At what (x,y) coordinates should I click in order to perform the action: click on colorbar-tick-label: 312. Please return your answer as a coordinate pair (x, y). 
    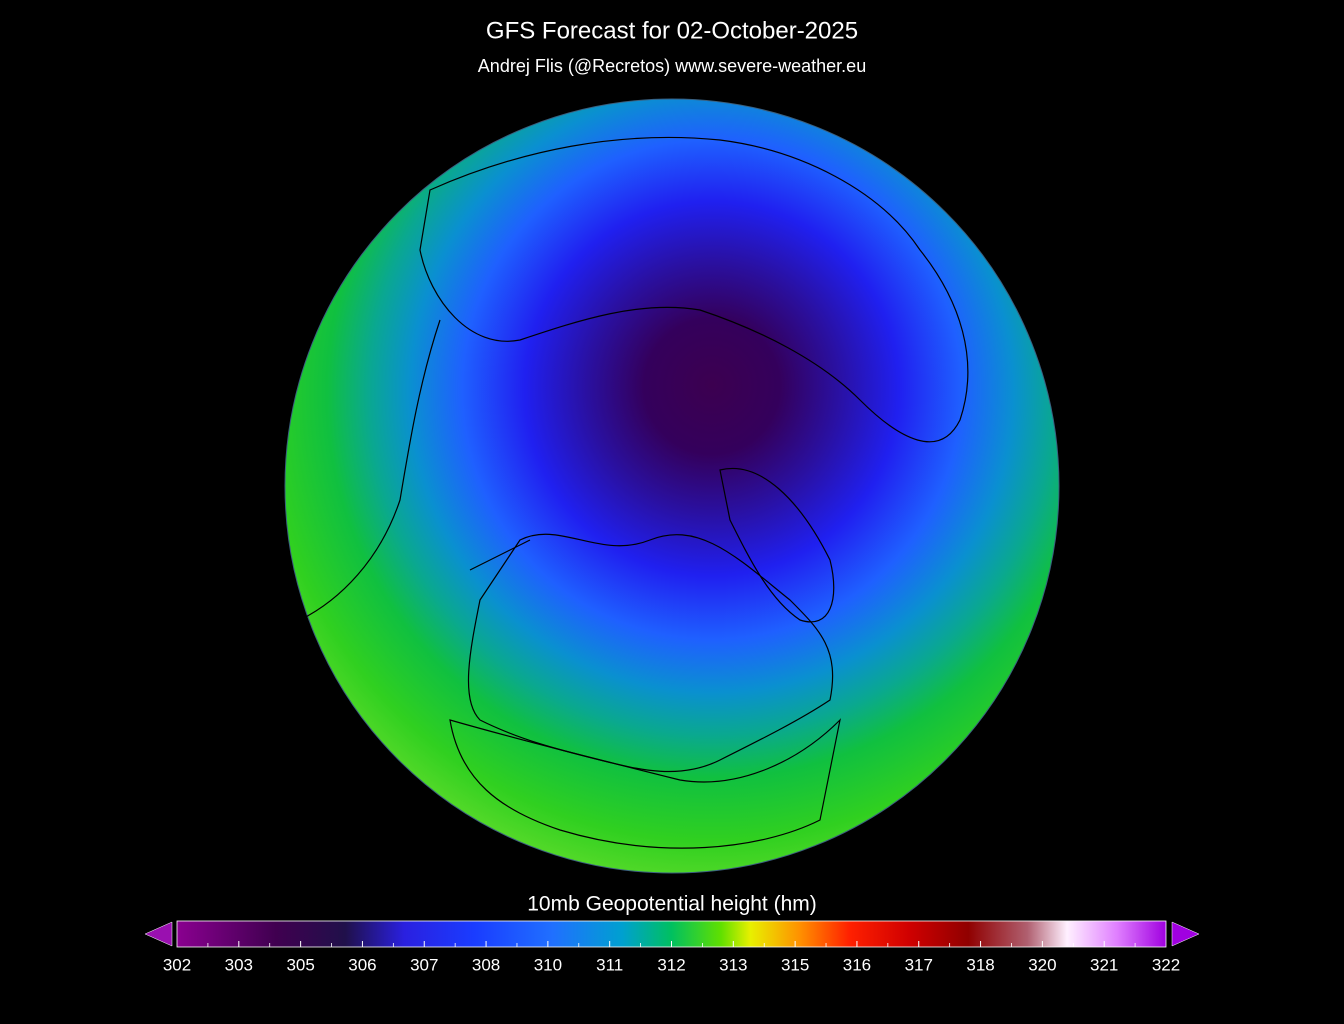
    Looking at the image, I should click on (671, 964).